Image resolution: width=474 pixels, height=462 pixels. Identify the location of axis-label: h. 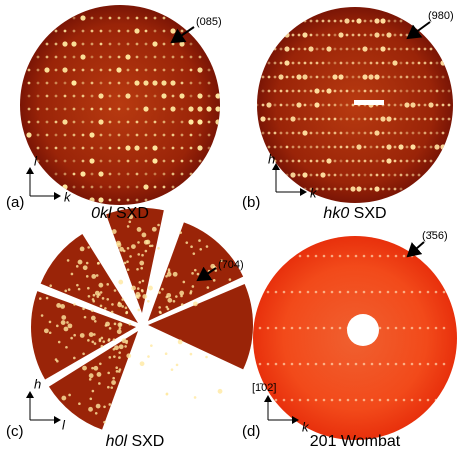
(37, 383).